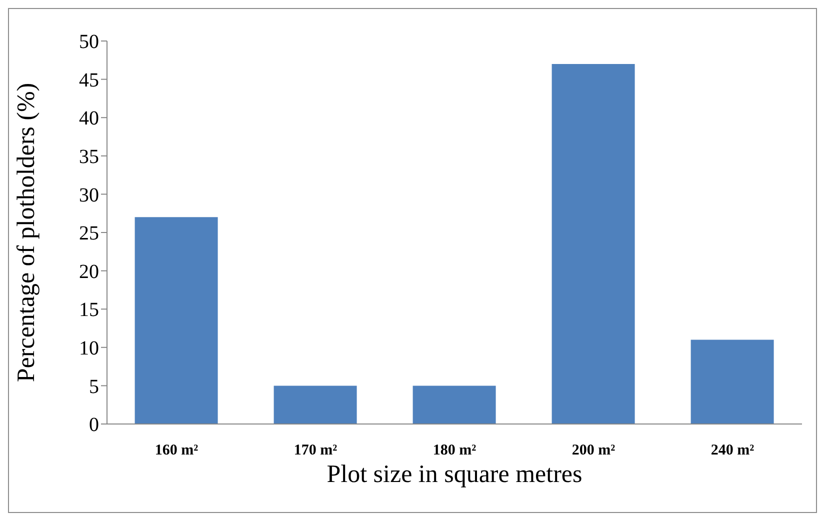  Describe the element at coordinates (454, 450) in the screenshot. I see `x-tick-label: 180 m²` at that location.